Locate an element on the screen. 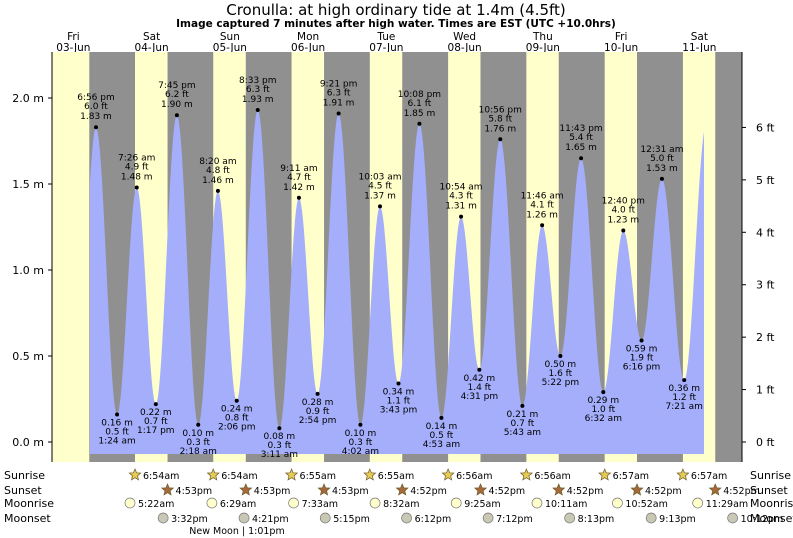  low-tide-point: 0.21 m0.7 ft5:43 am is located at coordinates (522, 420).